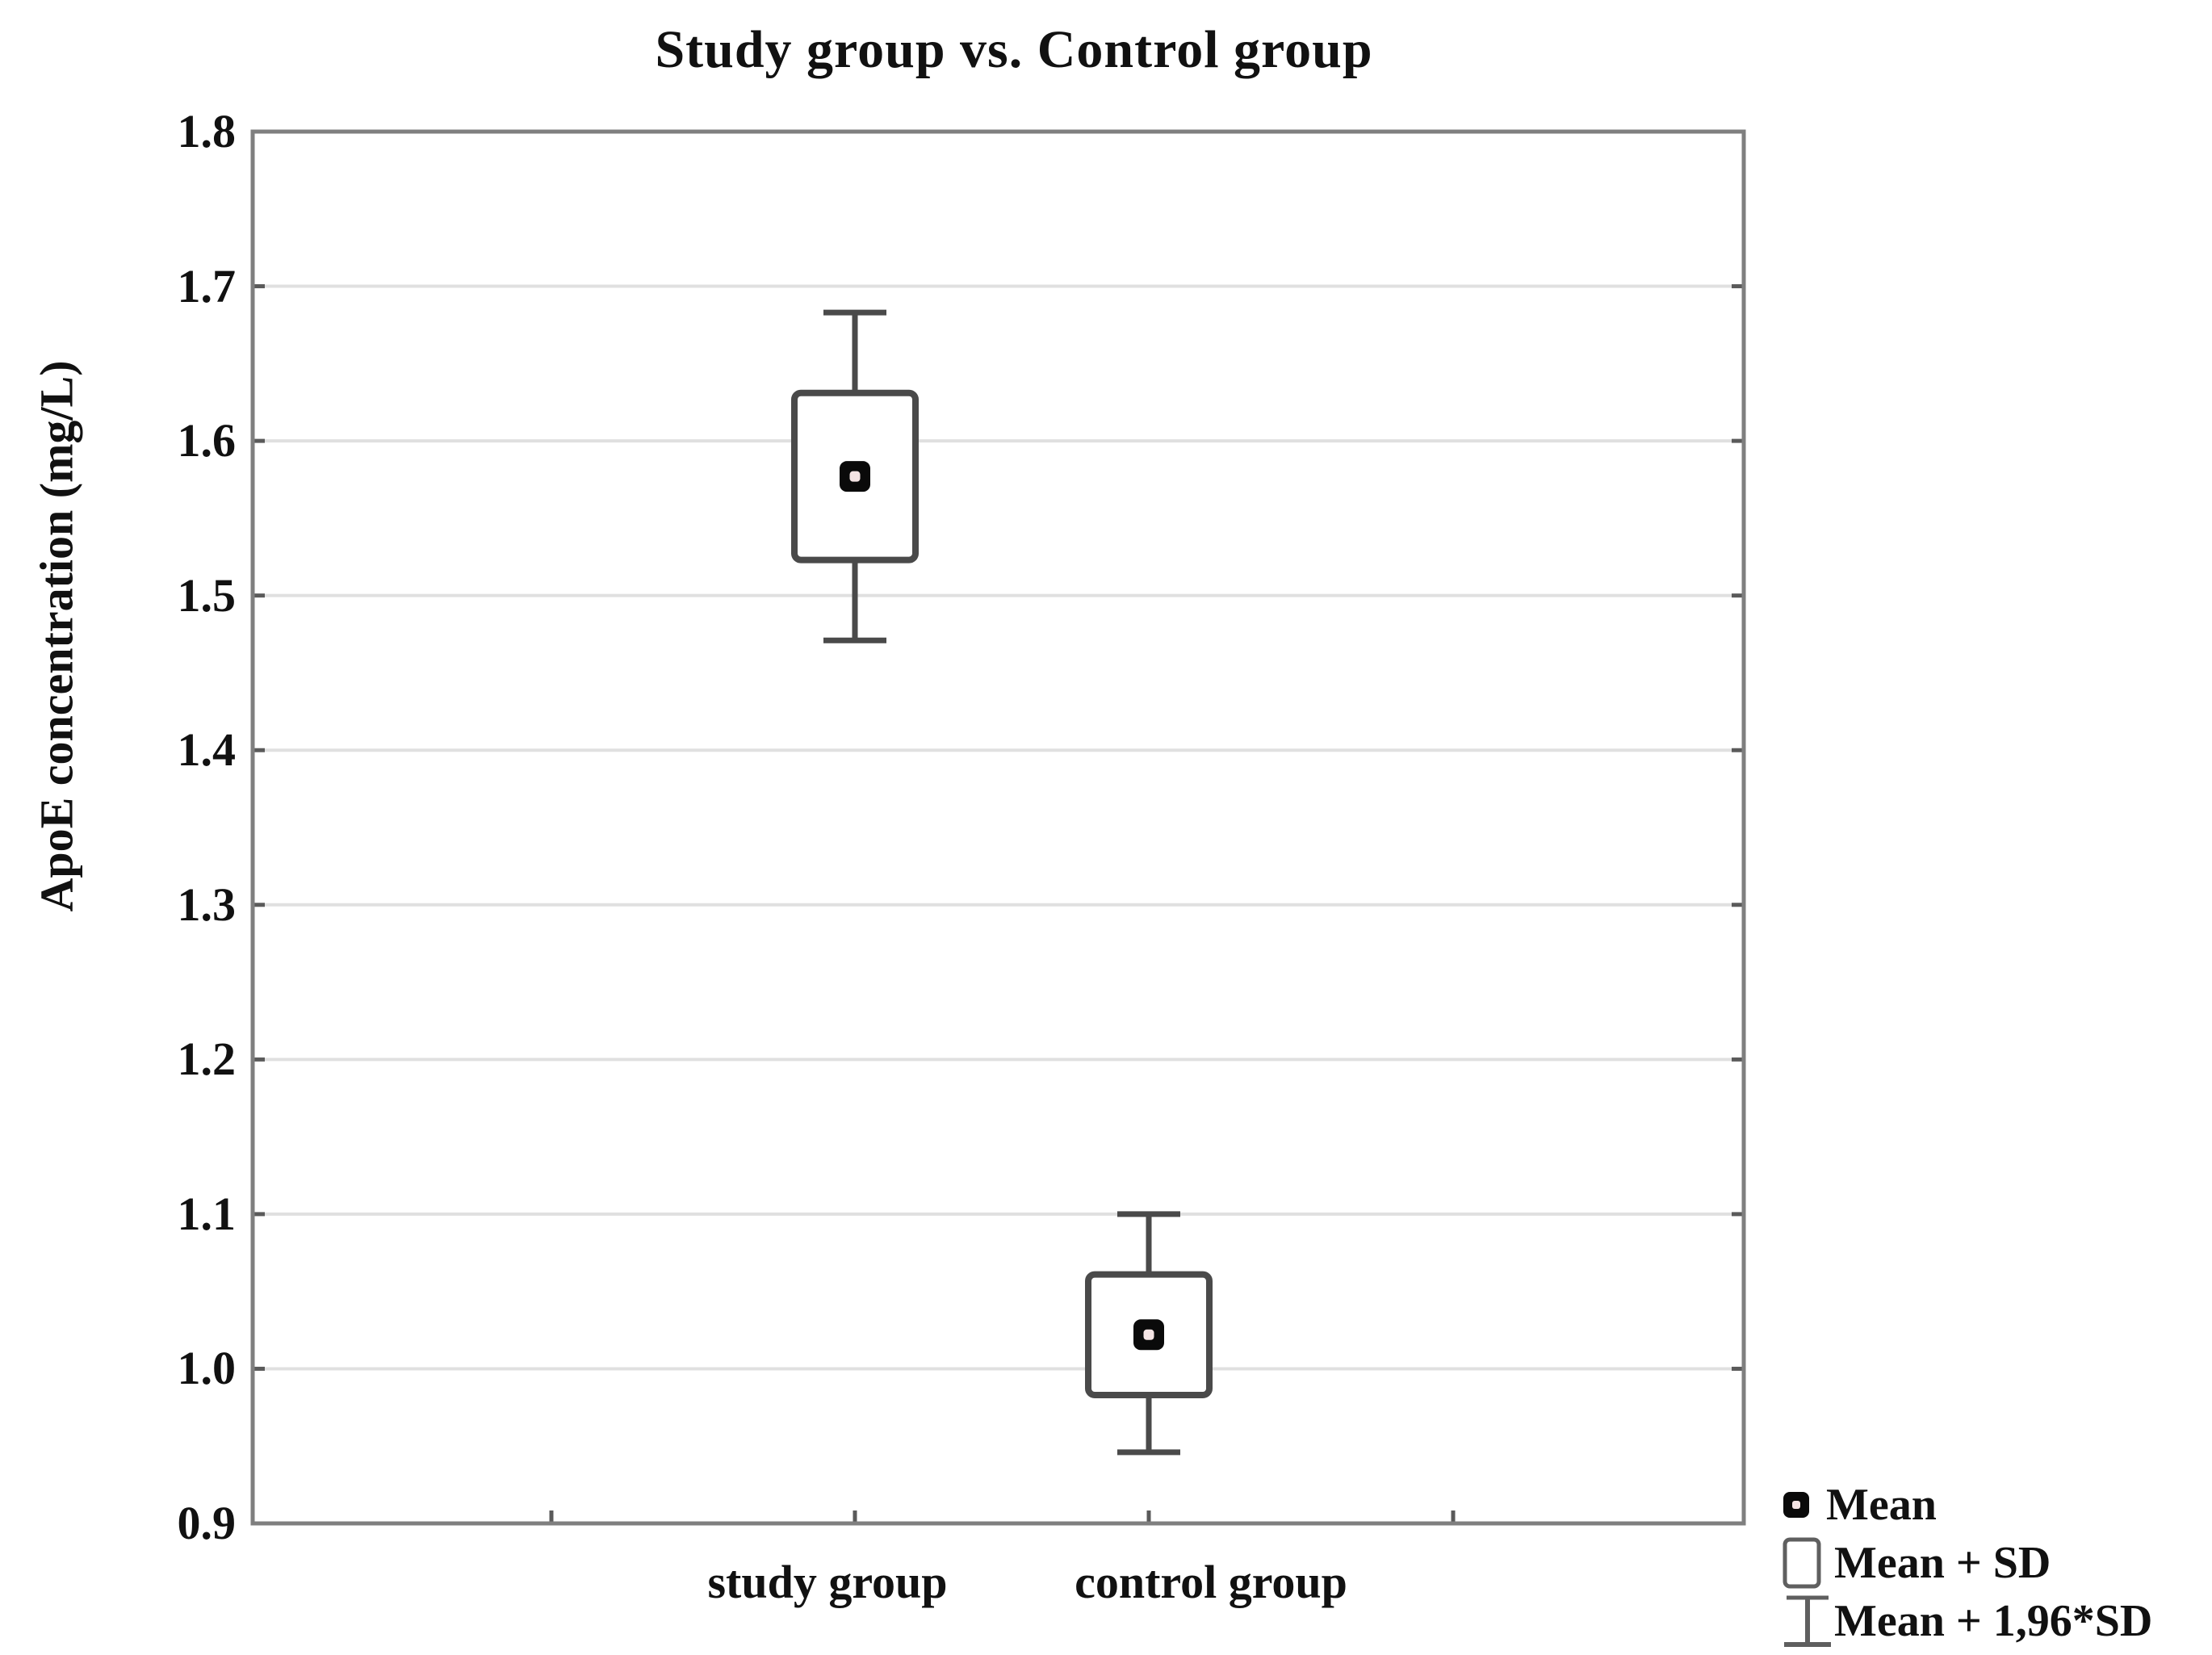 This screenshot has width=2212, height=1655. I want to click on y-tick-label-1-1: 1.1, so click(207, 1213).